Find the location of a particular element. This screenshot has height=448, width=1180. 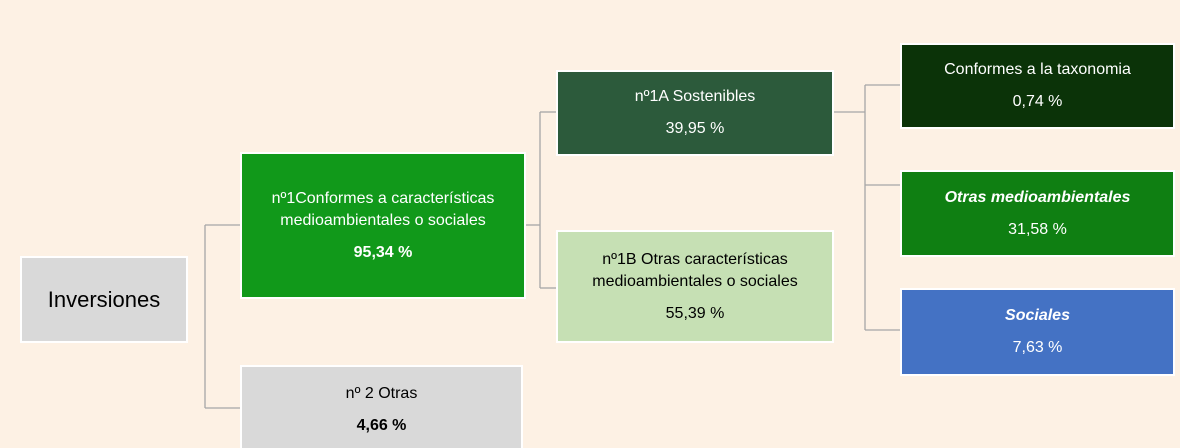

node-label: Sociales is located at coordinates (1037, 315).